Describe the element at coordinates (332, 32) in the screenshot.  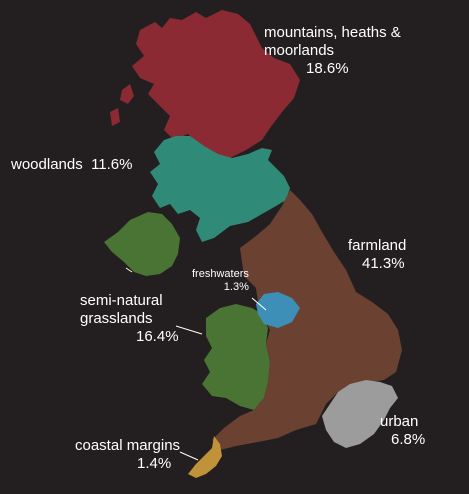
I see `label-mountains-line1: mountains, heaths &` at that location.